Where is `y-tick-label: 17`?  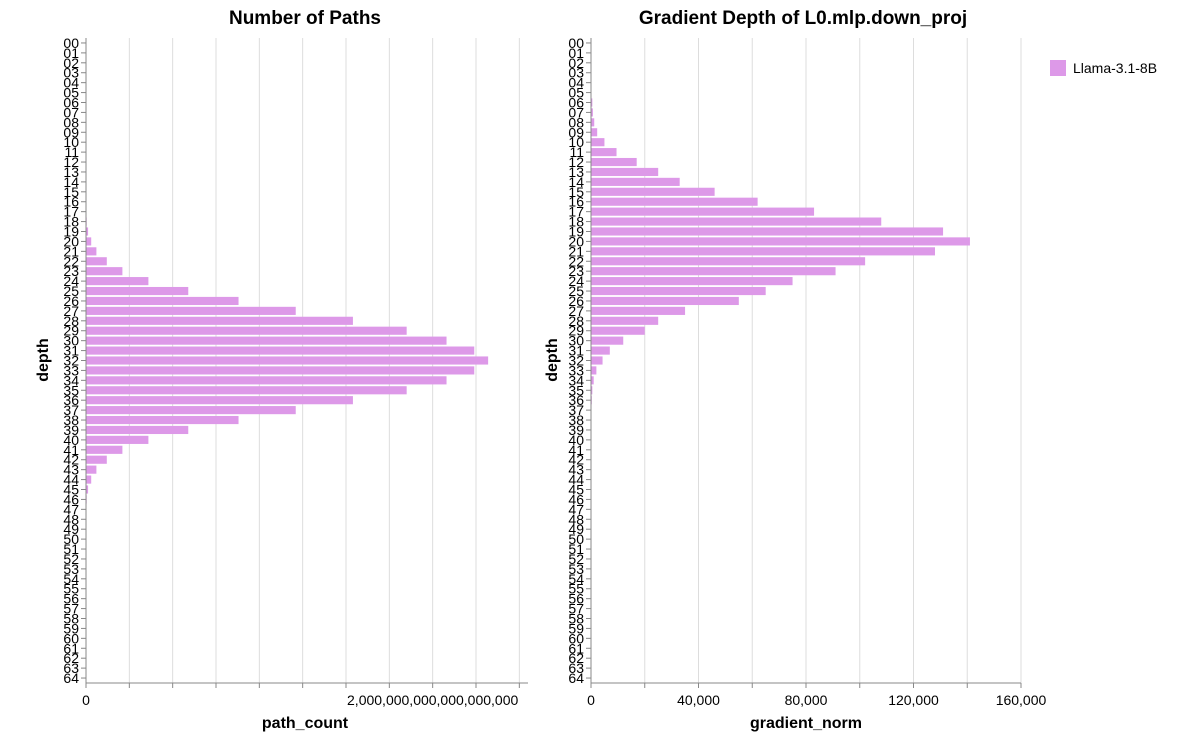
y-tick-label: 17 is located at coordinates (576, 212).